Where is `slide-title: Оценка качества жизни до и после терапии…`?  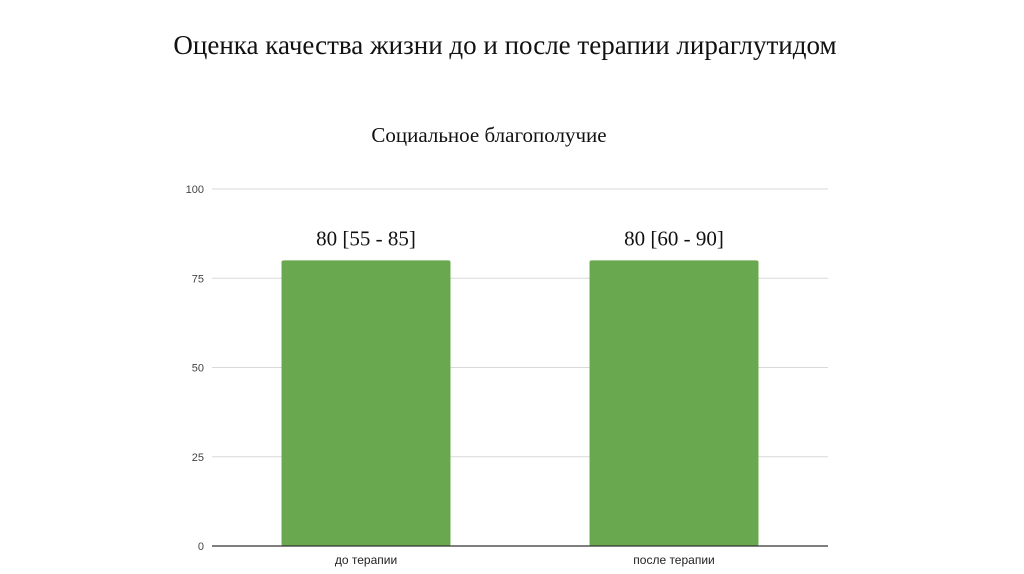 slide-title: Оценка качества жизни до и после терапии… is located at coordinates (505, 45).